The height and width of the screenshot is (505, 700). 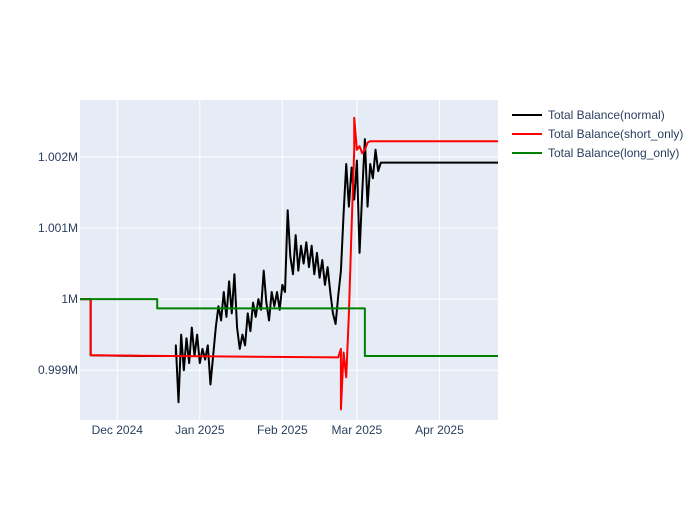 I want to click on legend-item: Total Balance(normal), so click(x=588, y=115).